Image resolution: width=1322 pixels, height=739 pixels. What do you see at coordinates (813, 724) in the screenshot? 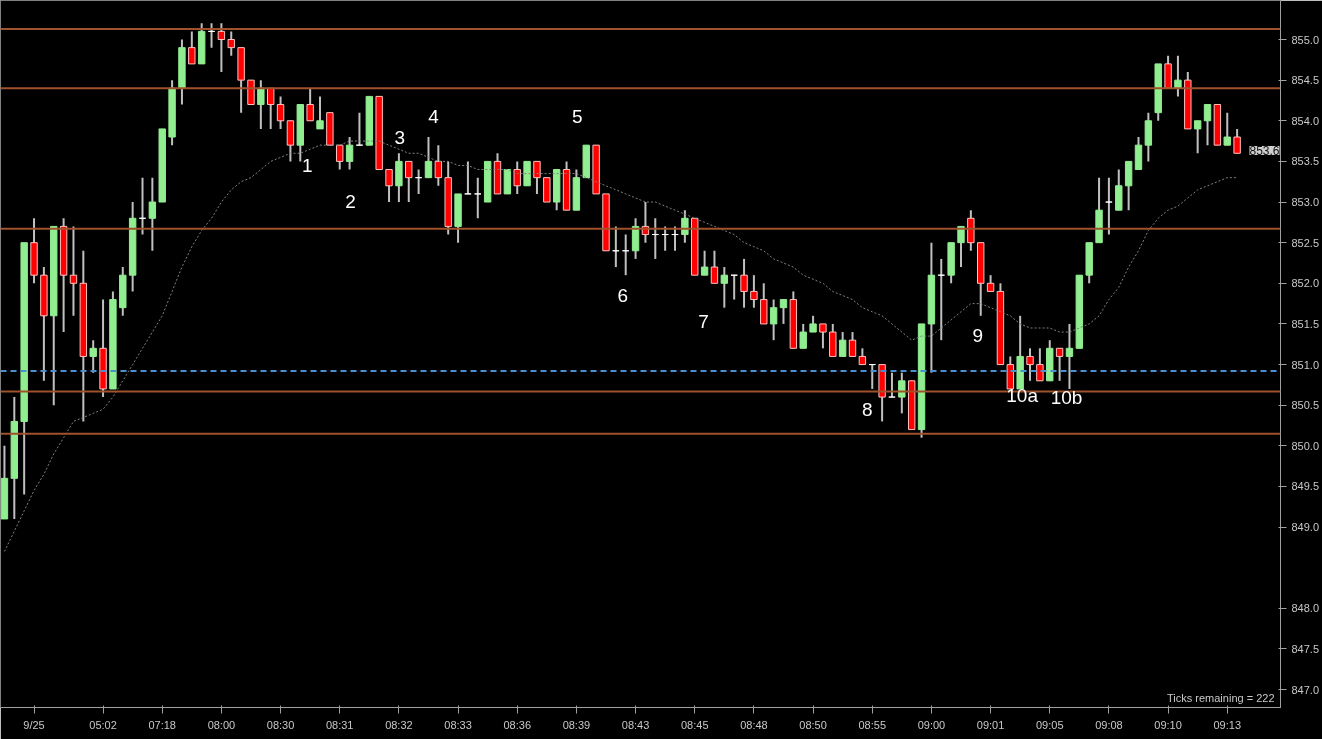
I see `x-tick-label: 08:50` at bounding box center [813, 724].